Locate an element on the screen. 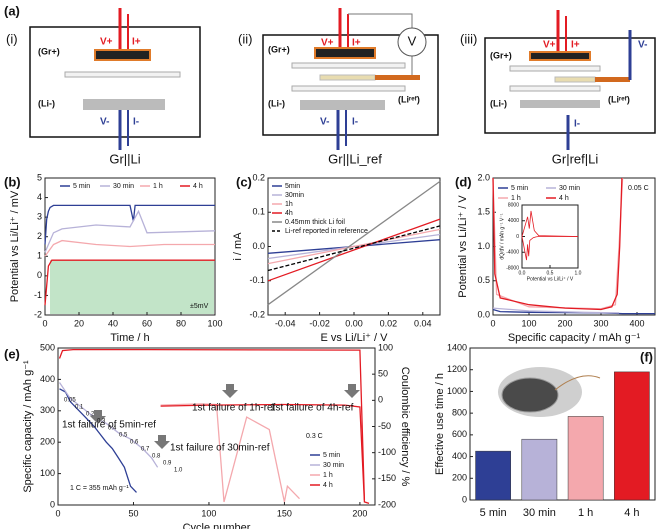 This screenshot has width=667, height=529. panel-label: (d) is located at coordinates (463, 181).